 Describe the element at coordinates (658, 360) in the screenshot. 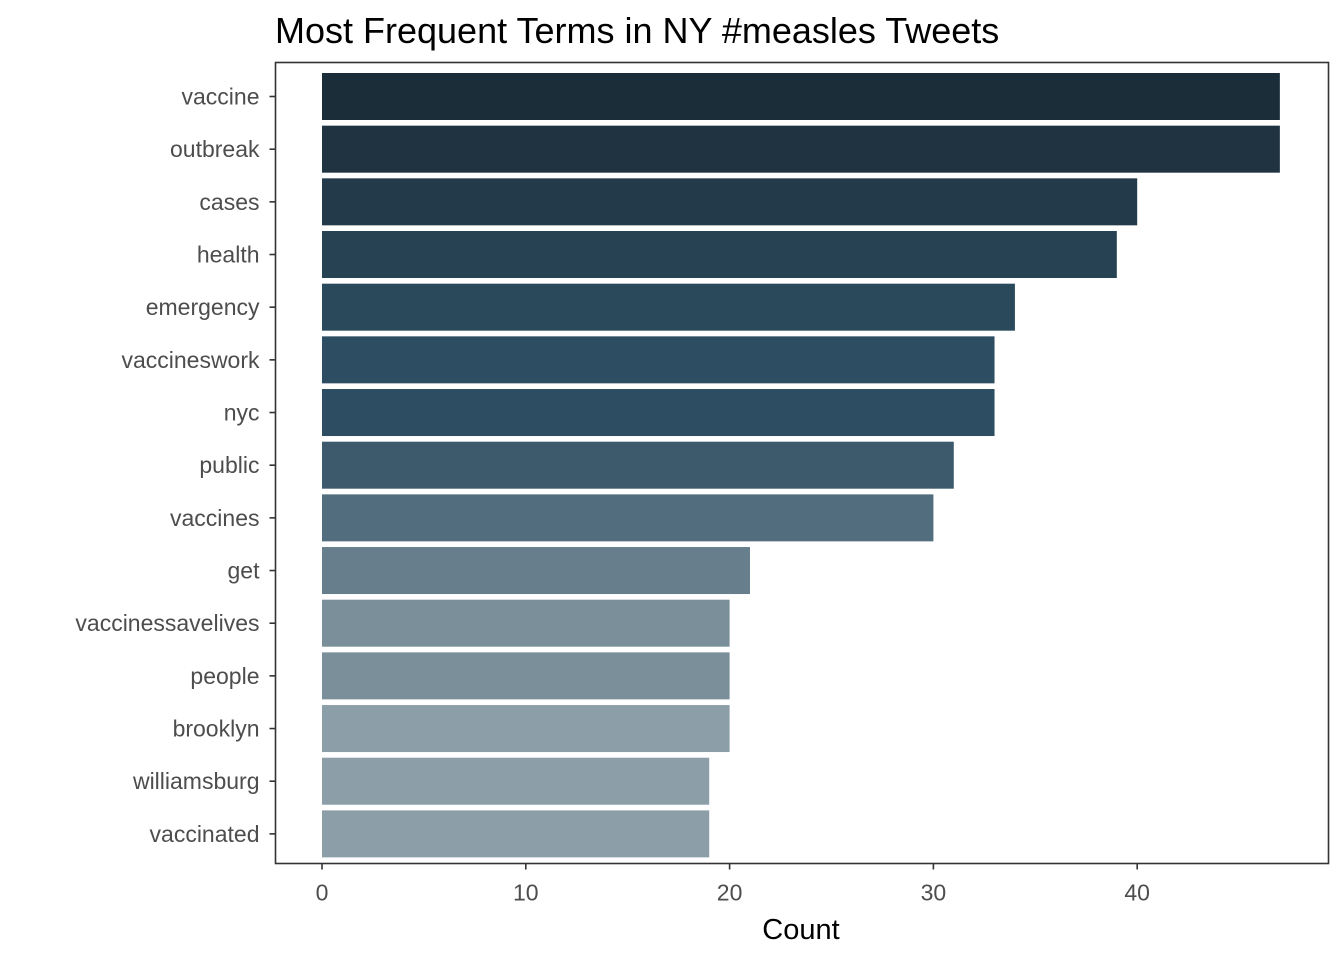

I see `bar-vaccineswork` at that location.